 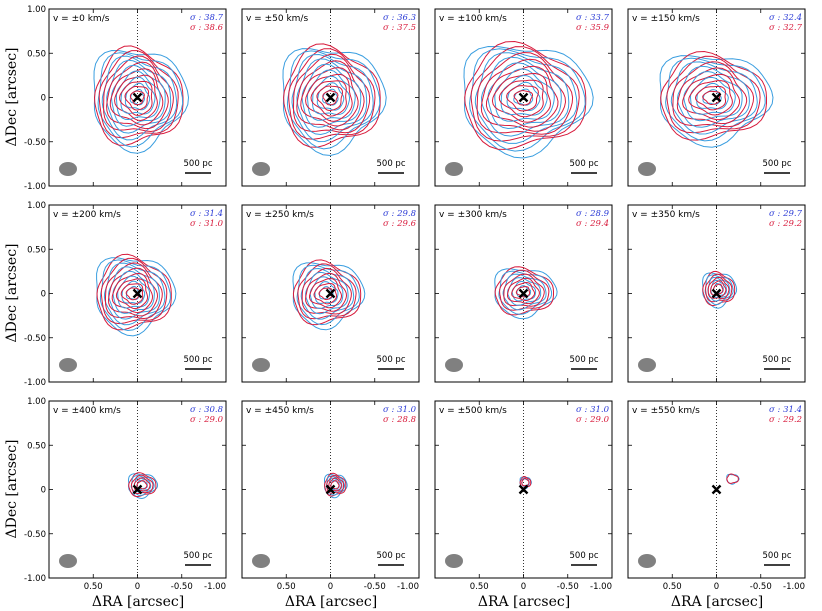 I want to click on panel-4: 500 pc v = ±150 km/s σ : 32.4σ : 32.7, so click(x=716, y=97).